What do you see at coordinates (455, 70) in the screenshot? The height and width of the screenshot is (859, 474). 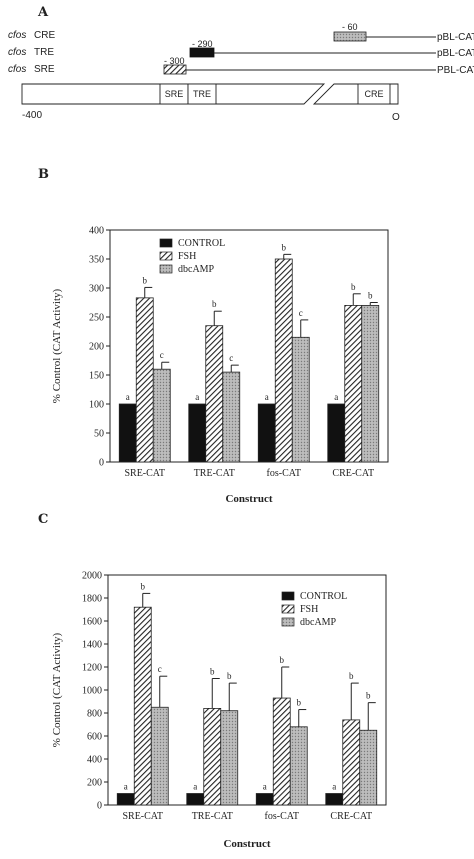 I see `row-plasmid: PBL-CAT2` at bounding box center [455, 70].